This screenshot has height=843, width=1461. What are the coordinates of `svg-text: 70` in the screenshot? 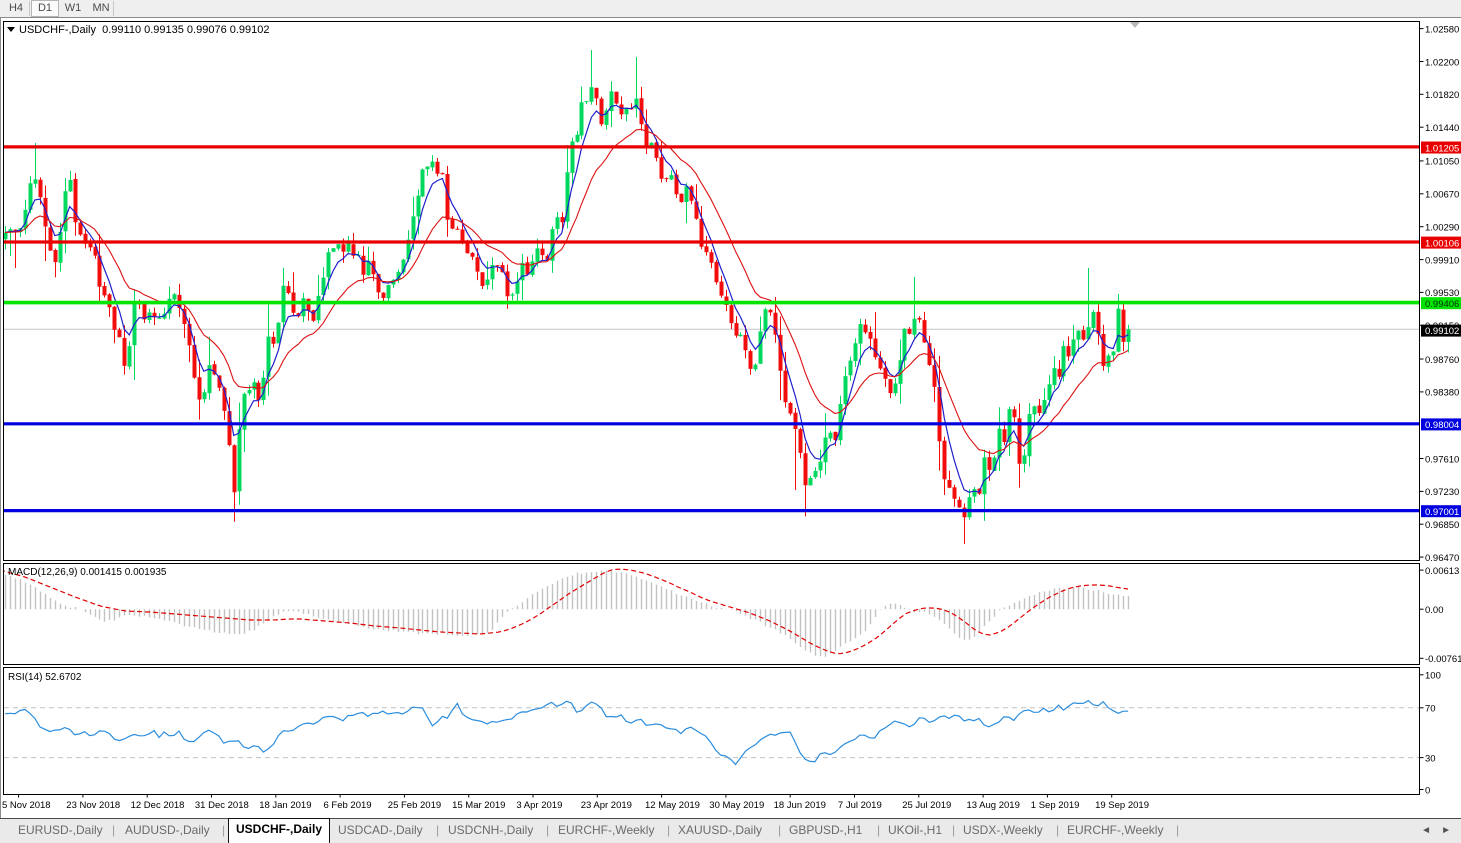 It's located at (1430, 709).